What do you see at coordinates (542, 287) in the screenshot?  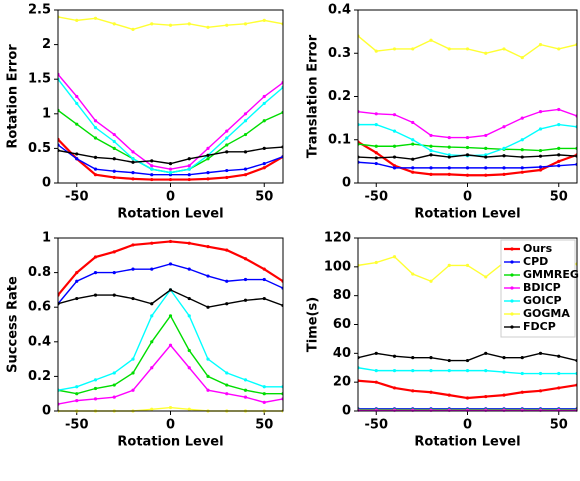 I see `legend-label: BDICP` at bounding box center [542, 287].